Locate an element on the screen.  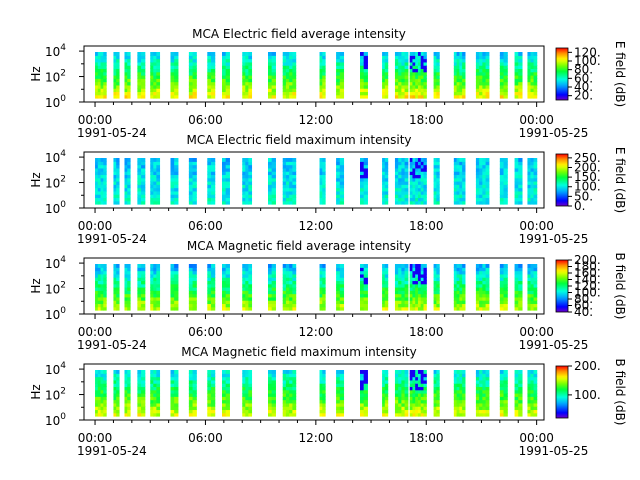
colorbar-tick-label: 200. is located at coordinates (587, 260).